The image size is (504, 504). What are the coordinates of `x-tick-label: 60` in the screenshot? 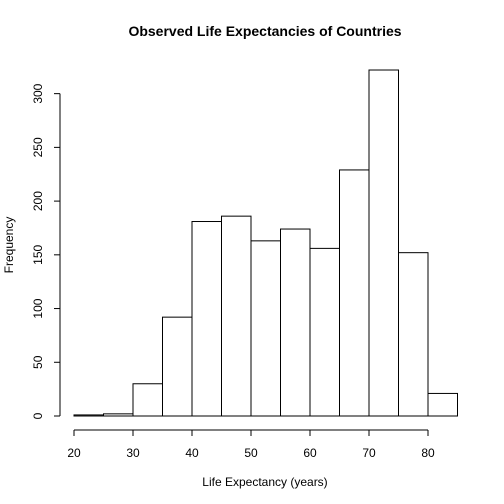 It's located at (310, 453).